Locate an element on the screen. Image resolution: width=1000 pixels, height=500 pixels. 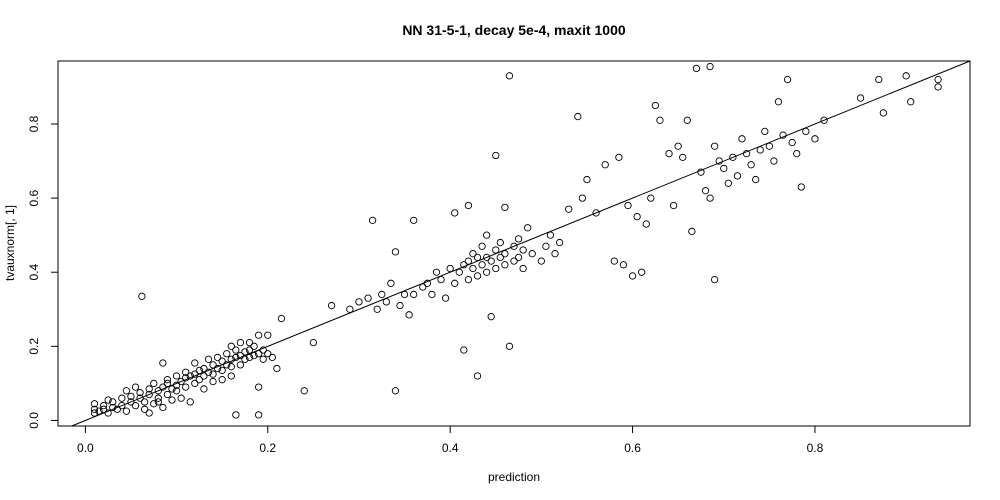
y-tick-label: 0.8 is located at coordinates (34, 123).